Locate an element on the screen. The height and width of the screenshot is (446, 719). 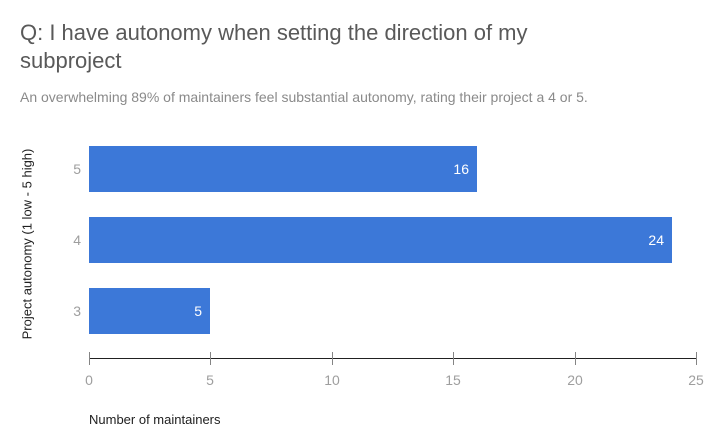
bar-value-label: 16 is located at coordinates (461, 169).